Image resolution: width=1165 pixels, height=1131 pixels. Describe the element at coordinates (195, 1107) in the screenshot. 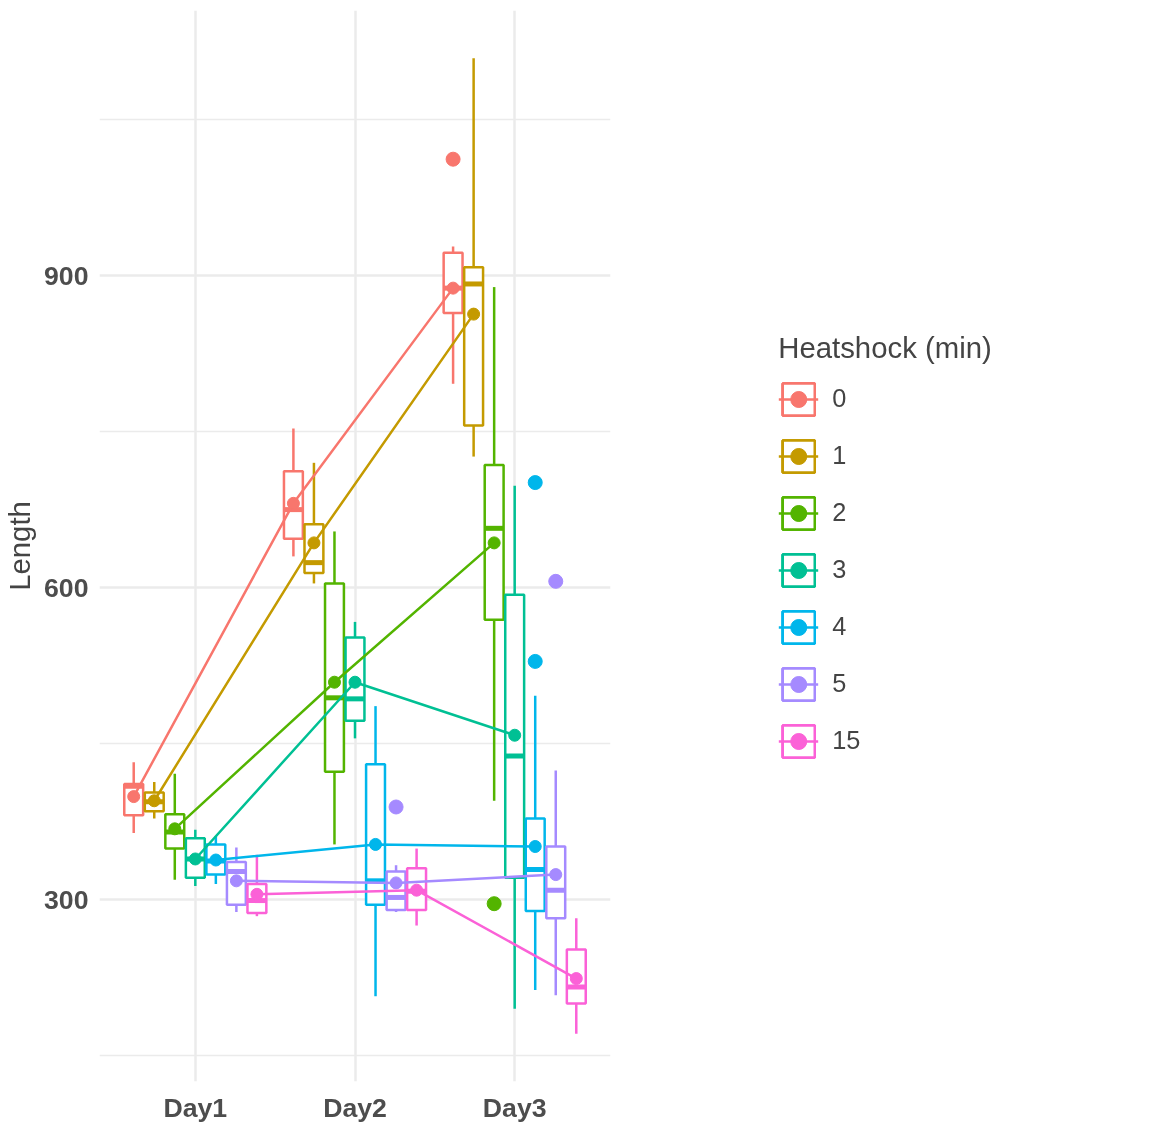

I see `x-tick-label: Day1` at that location.